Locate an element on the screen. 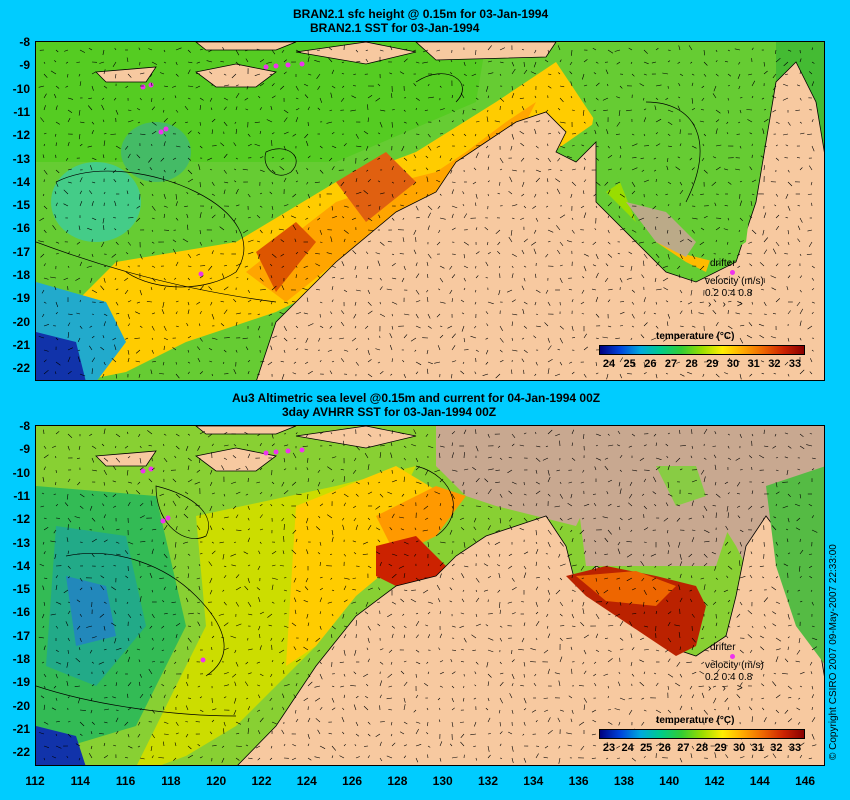 This screenshot has height=800, width=850. bottom-drifters is located at coordinates (222, 555).